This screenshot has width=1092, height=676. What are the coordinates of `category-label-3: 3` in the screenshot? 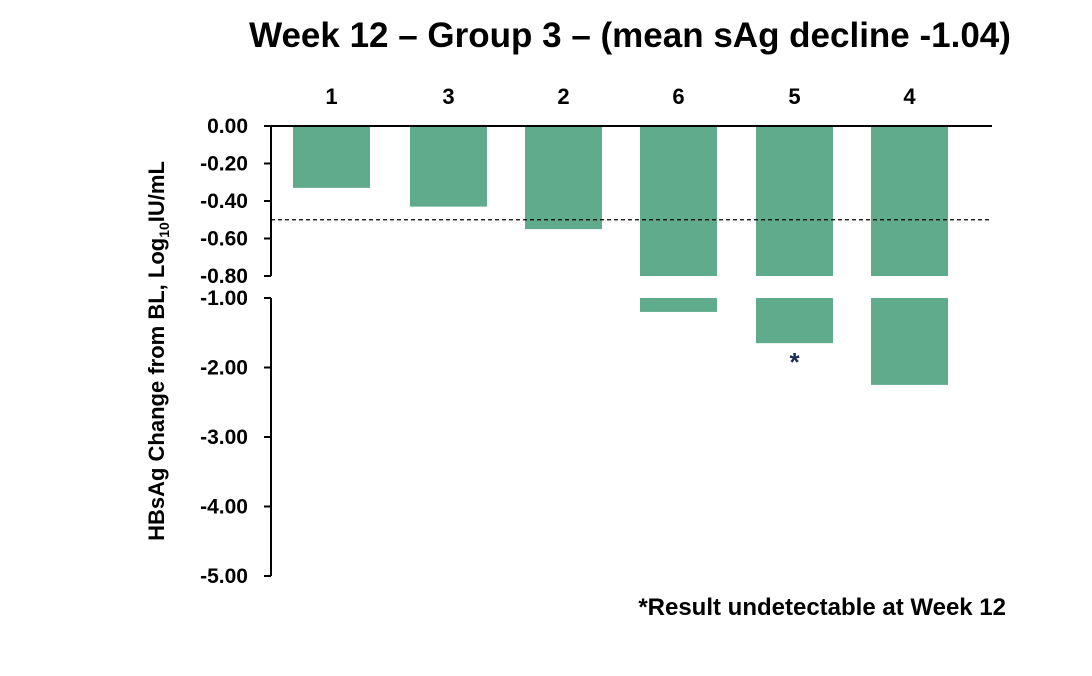 It's located at (448, 96).